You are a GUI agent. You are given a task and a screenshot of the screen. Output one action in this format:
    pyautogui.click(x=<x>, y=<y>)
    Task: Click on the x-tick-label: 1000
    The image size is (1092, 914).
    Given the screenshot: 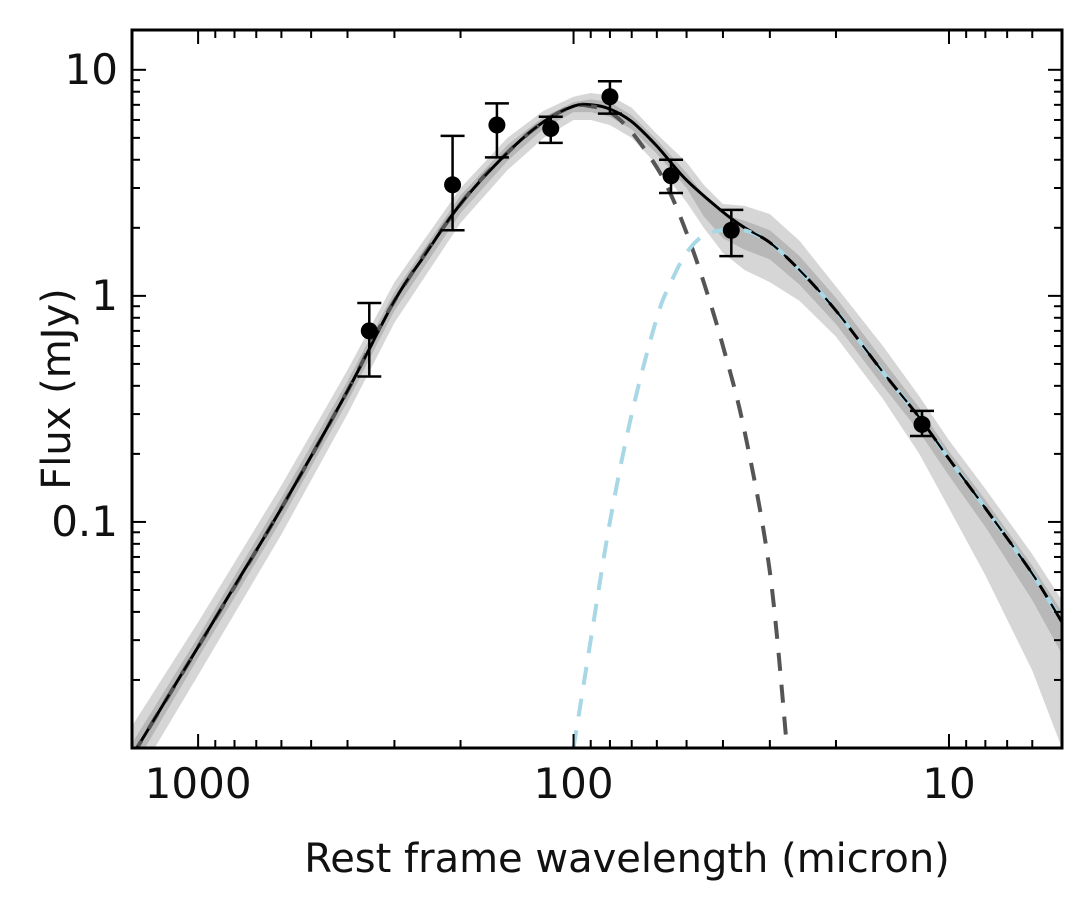 What is the action you would take?
    pyautogui.click(x=198, y=783)
    